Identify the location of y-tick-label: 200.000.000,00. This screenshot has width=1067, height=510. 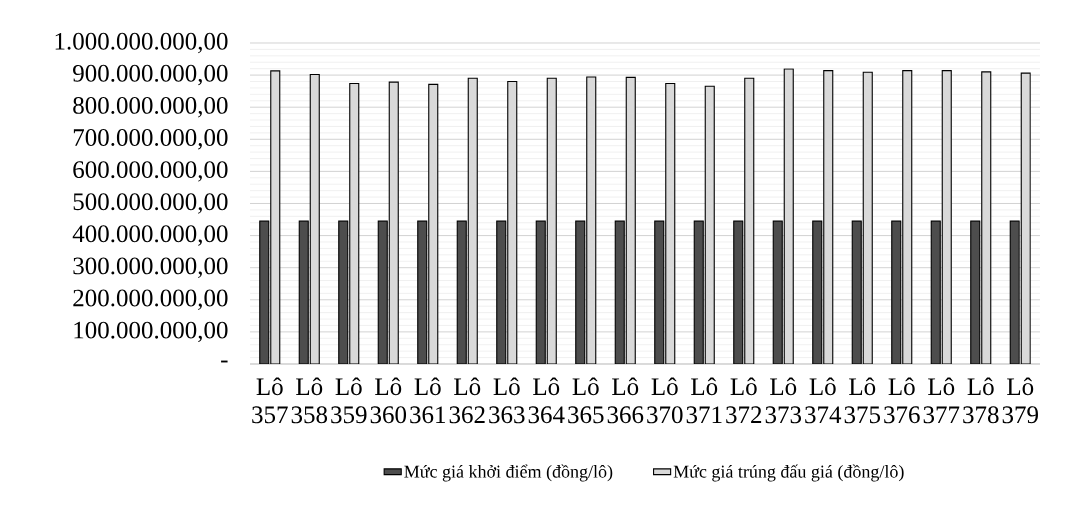
(150, 300).